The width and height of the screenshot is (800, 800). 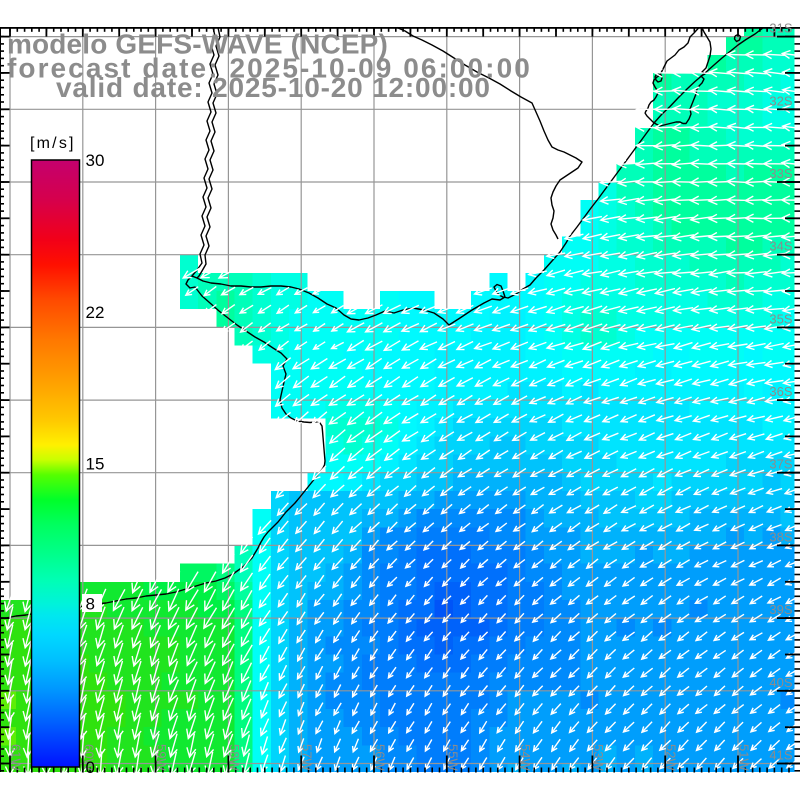 What do you see at coordinates (780, 318) in the screenshot?
I see `svg-text: 35S` at bounding box center [780, 318].